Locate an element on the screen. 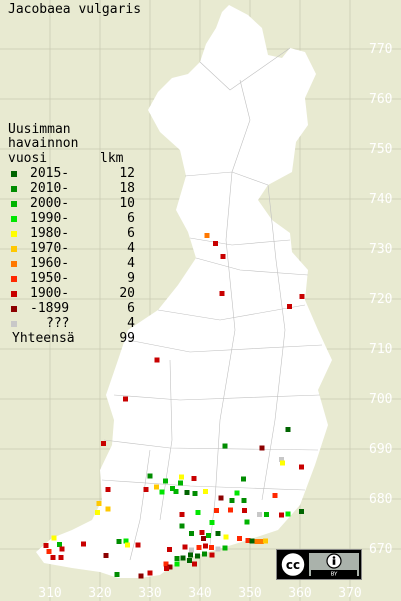 The height and width of the screenshot is (601, 401). legend-label: 2010- is located at coordinates (50, 188).